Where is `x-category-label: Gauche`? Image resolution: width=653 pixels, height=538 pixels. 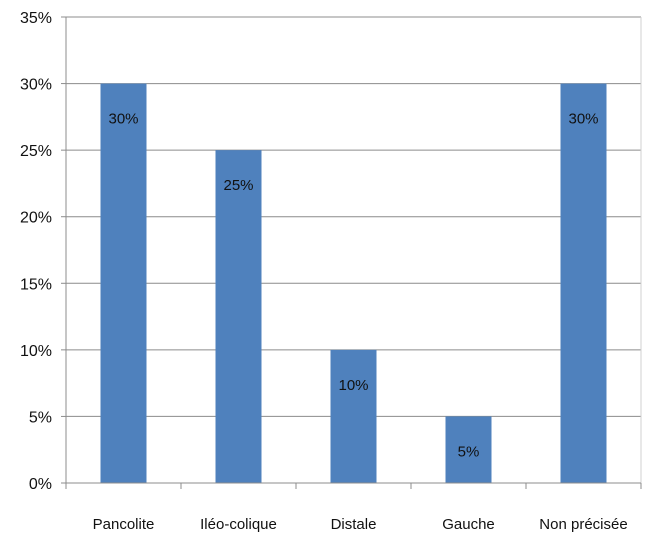
x-category-label: Gauche is located at coordinates (468, 524).